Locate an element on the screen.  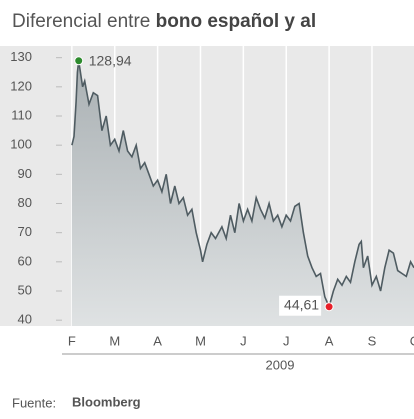
y-tick-label: 80 is located at coordinates (25, 202).